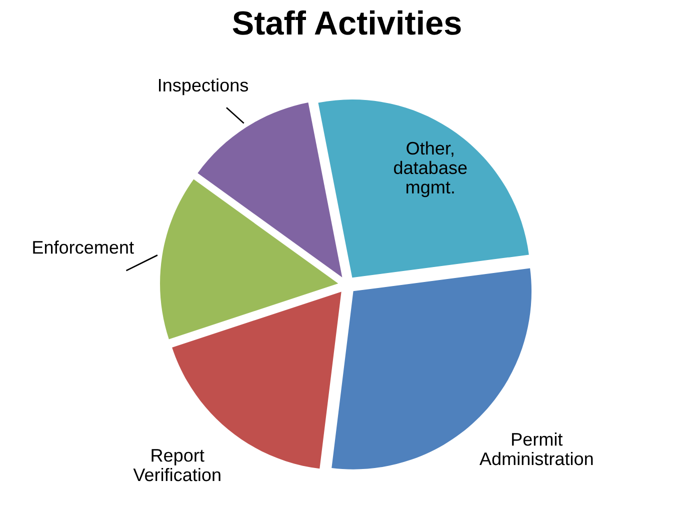 Image resolution: width=694 pixels, height=518 pixels. I want to click on slice-label: Report Verification, so click(176, 465).